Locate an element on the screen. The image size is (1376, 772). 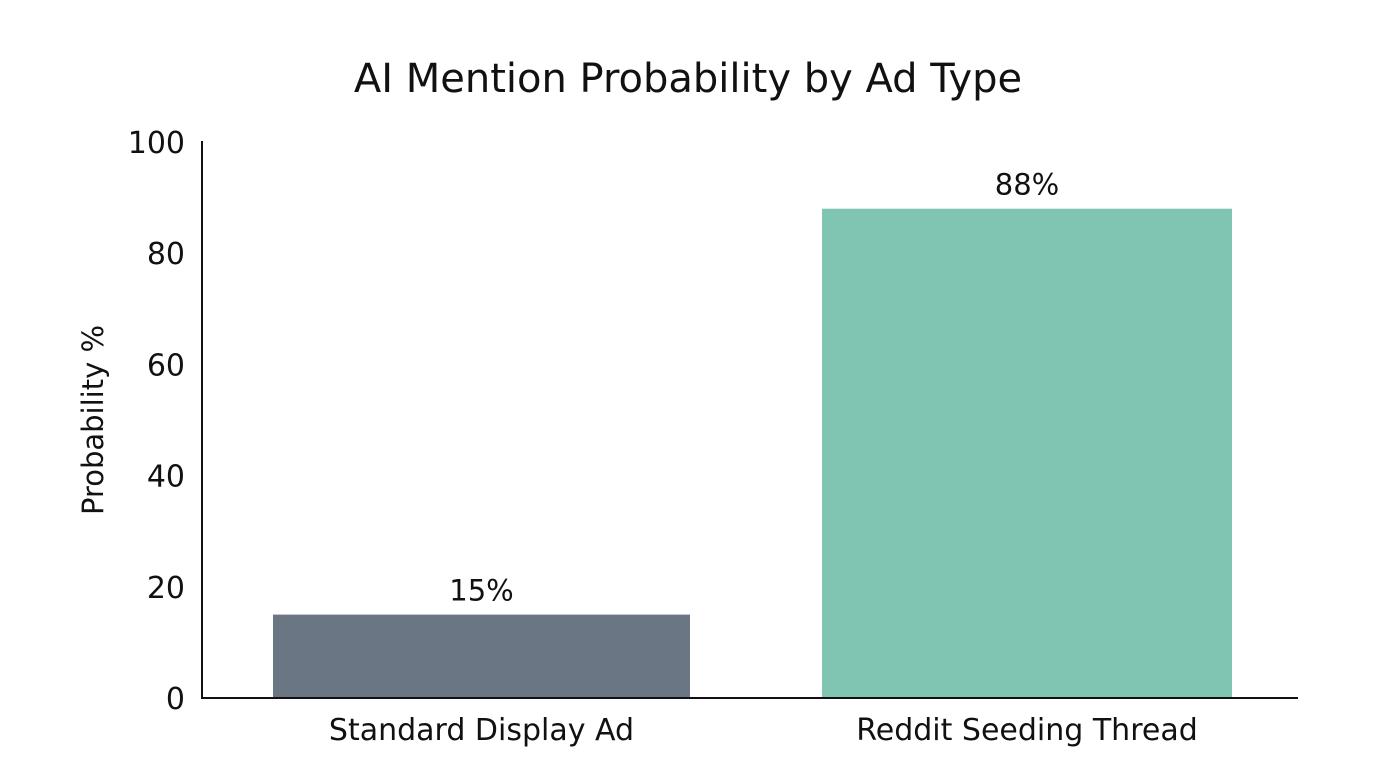
y-tick-label: 40 is located at coordinates (166, 477).